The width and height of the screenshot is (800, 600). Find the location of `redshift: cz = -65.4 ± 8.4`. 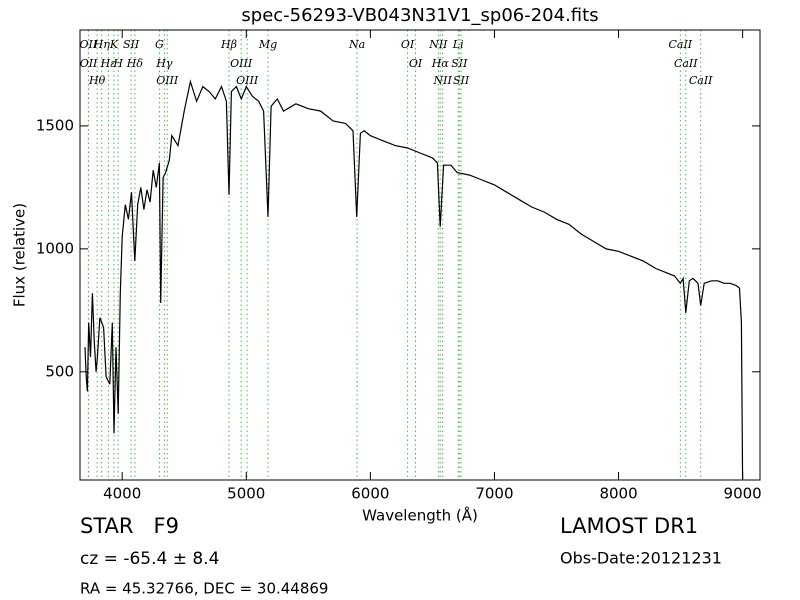

redshift: cz = -65.4 ± 8.4 is located at coordinates (149, 559).